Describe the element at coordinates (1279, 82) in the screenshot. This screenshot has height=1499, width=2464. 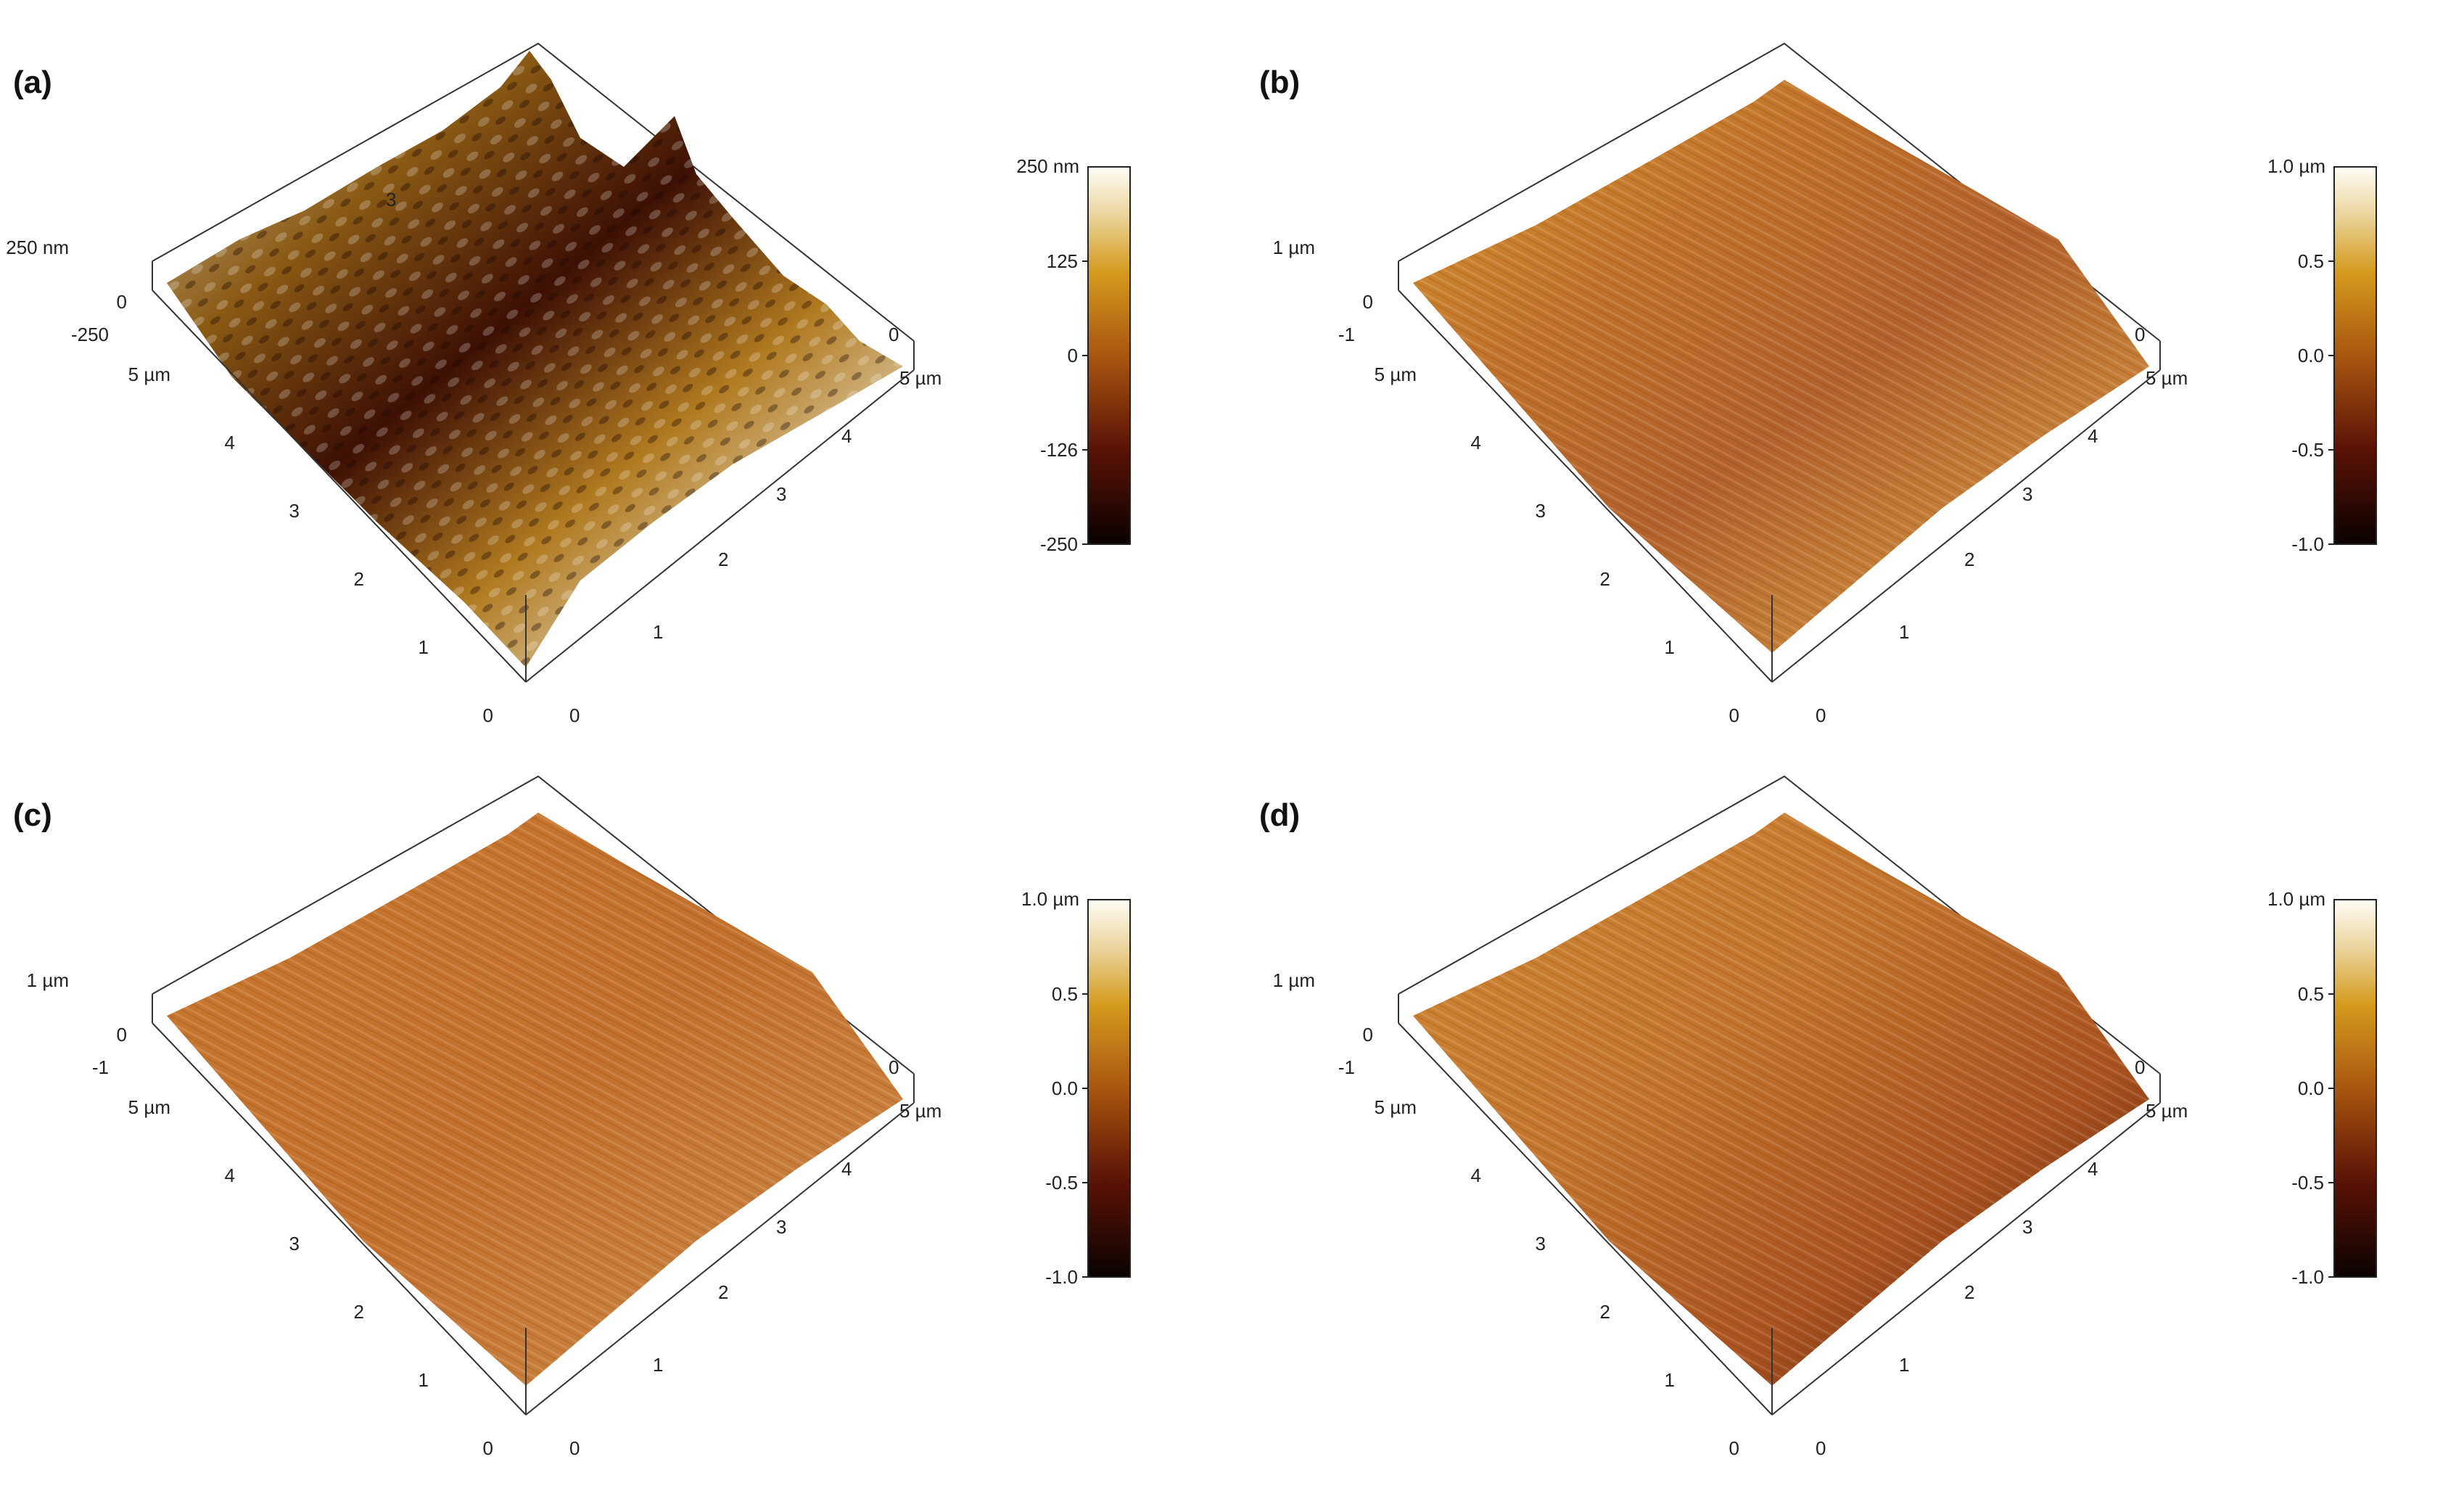
I see `panel-label: (b)` at that location.